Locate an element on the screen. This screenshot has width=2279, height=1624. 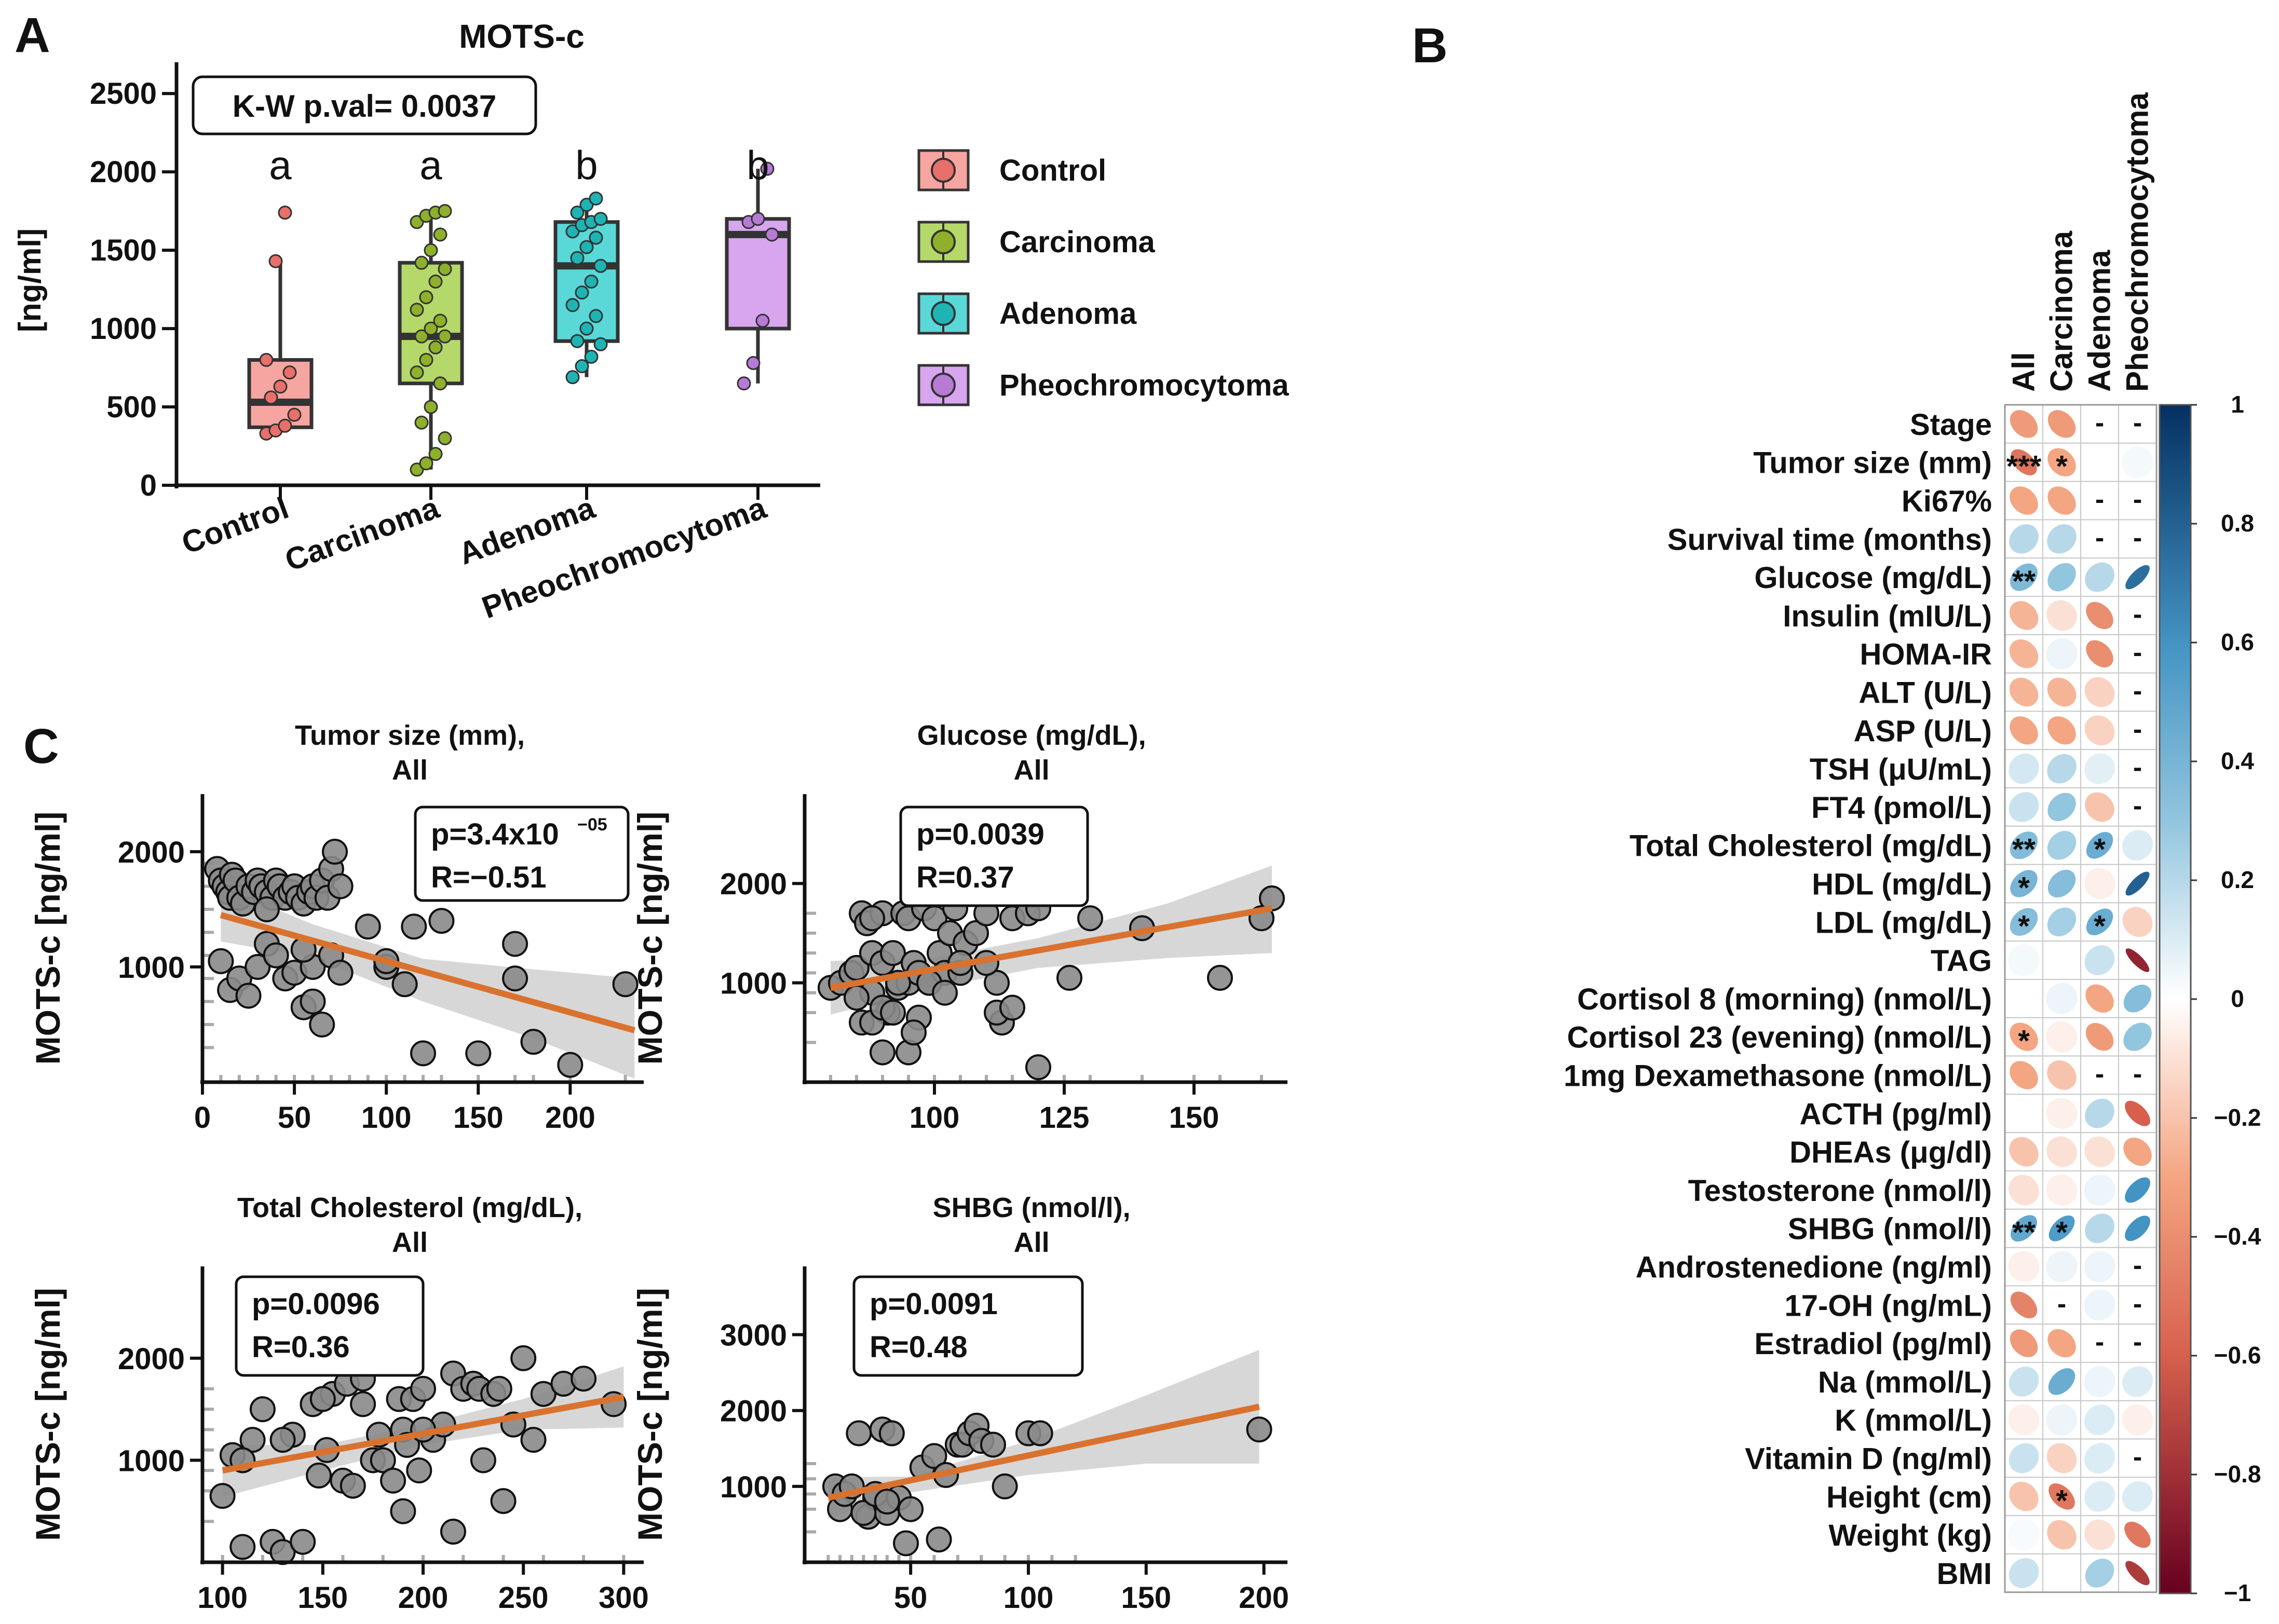
heatmap-row-label: HOMA-IR is located at coordinates (1926, 655).